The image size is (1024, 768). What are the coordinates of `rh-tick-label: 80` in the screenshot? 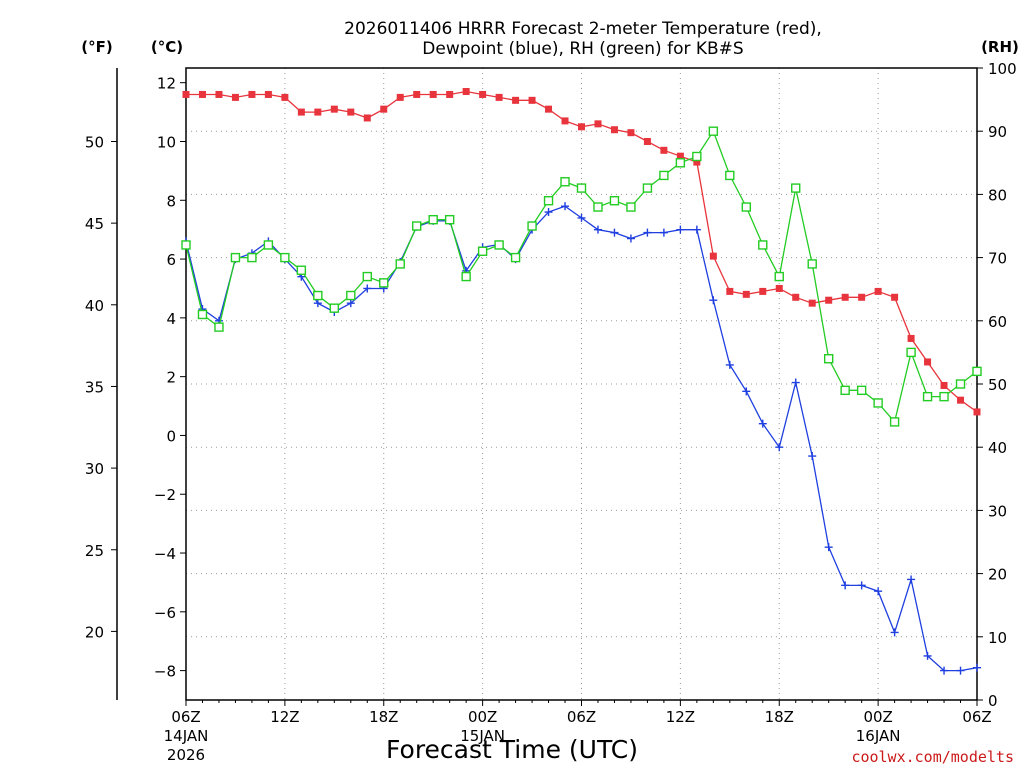 It's located at (997, 195).